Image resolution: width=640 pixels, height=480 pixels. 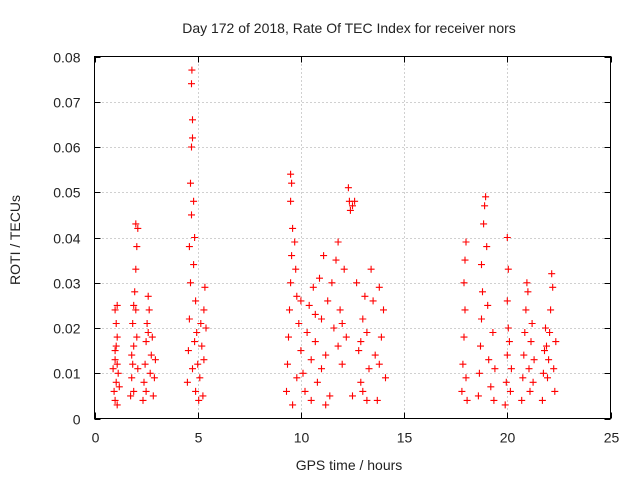 What do you see at coordinates (199, 438) in the screenshot?
I see `x-tick-label: 5` at bounding box center [199, 438].